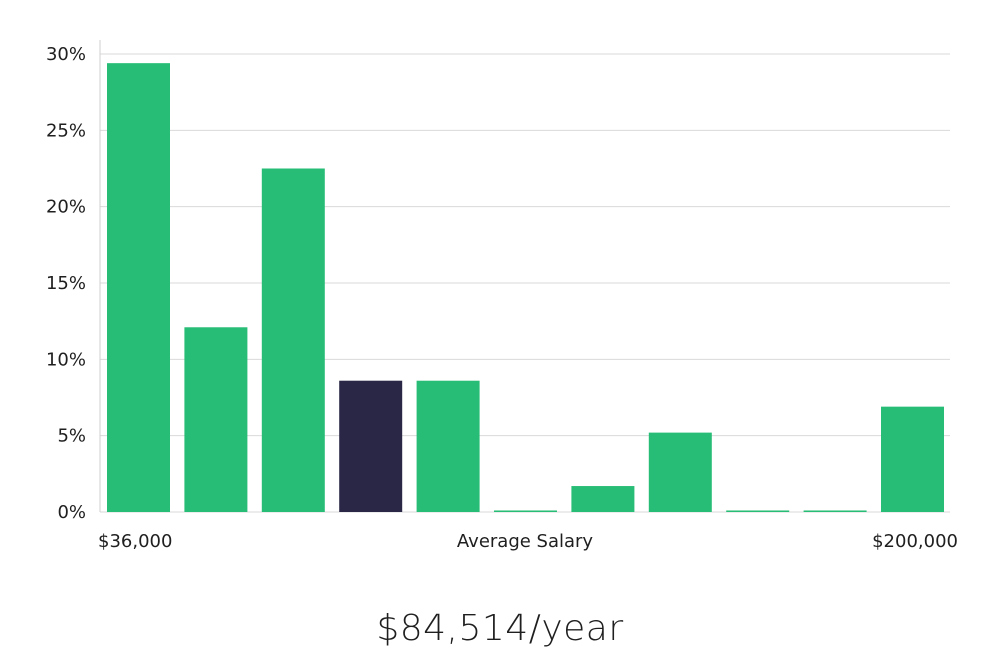  What do you see at coordinates (915, 541) in the screenshot?
I see `x-max-label: $200,000` at bounding box center [915, 541].